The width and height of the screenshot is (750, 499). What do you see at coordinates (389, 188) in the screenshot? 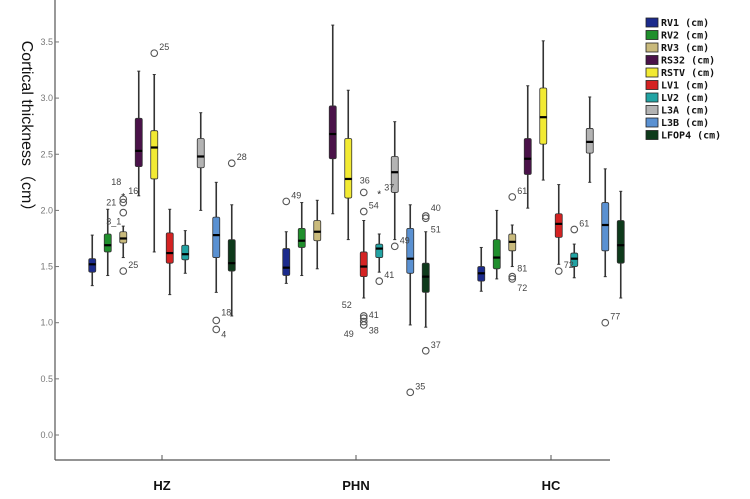
I see `outlier-label: 37` at bounding box center [389, 188].